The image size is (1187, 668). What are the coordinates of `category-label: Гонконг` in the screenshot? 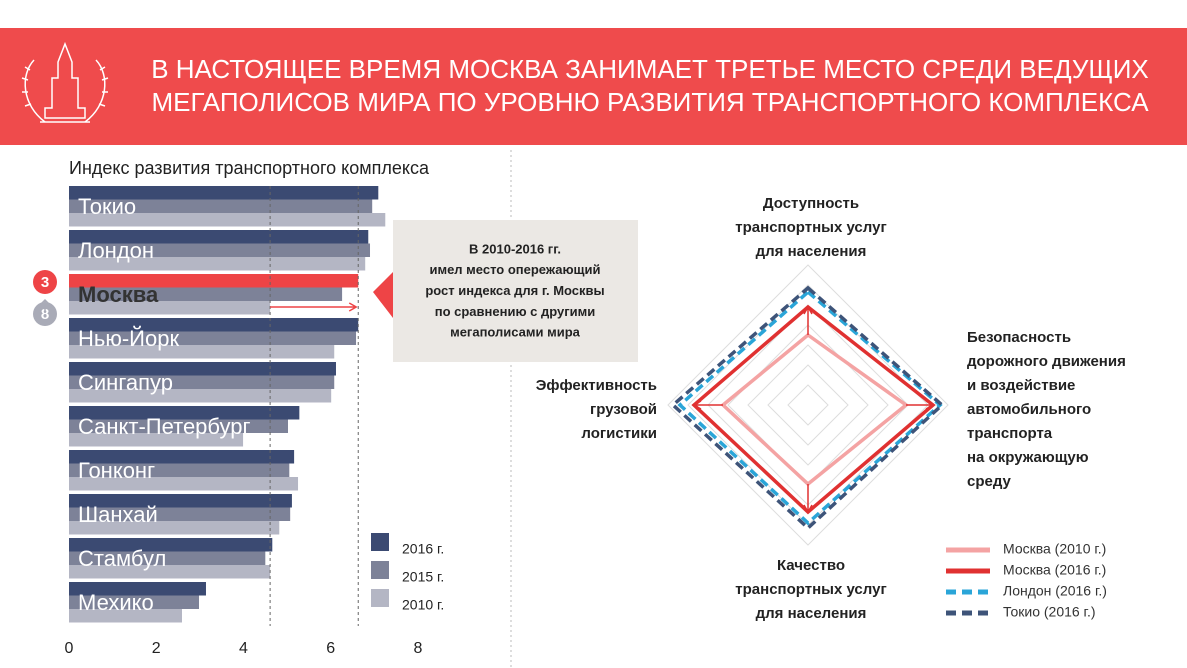 It's located at (116, 470).